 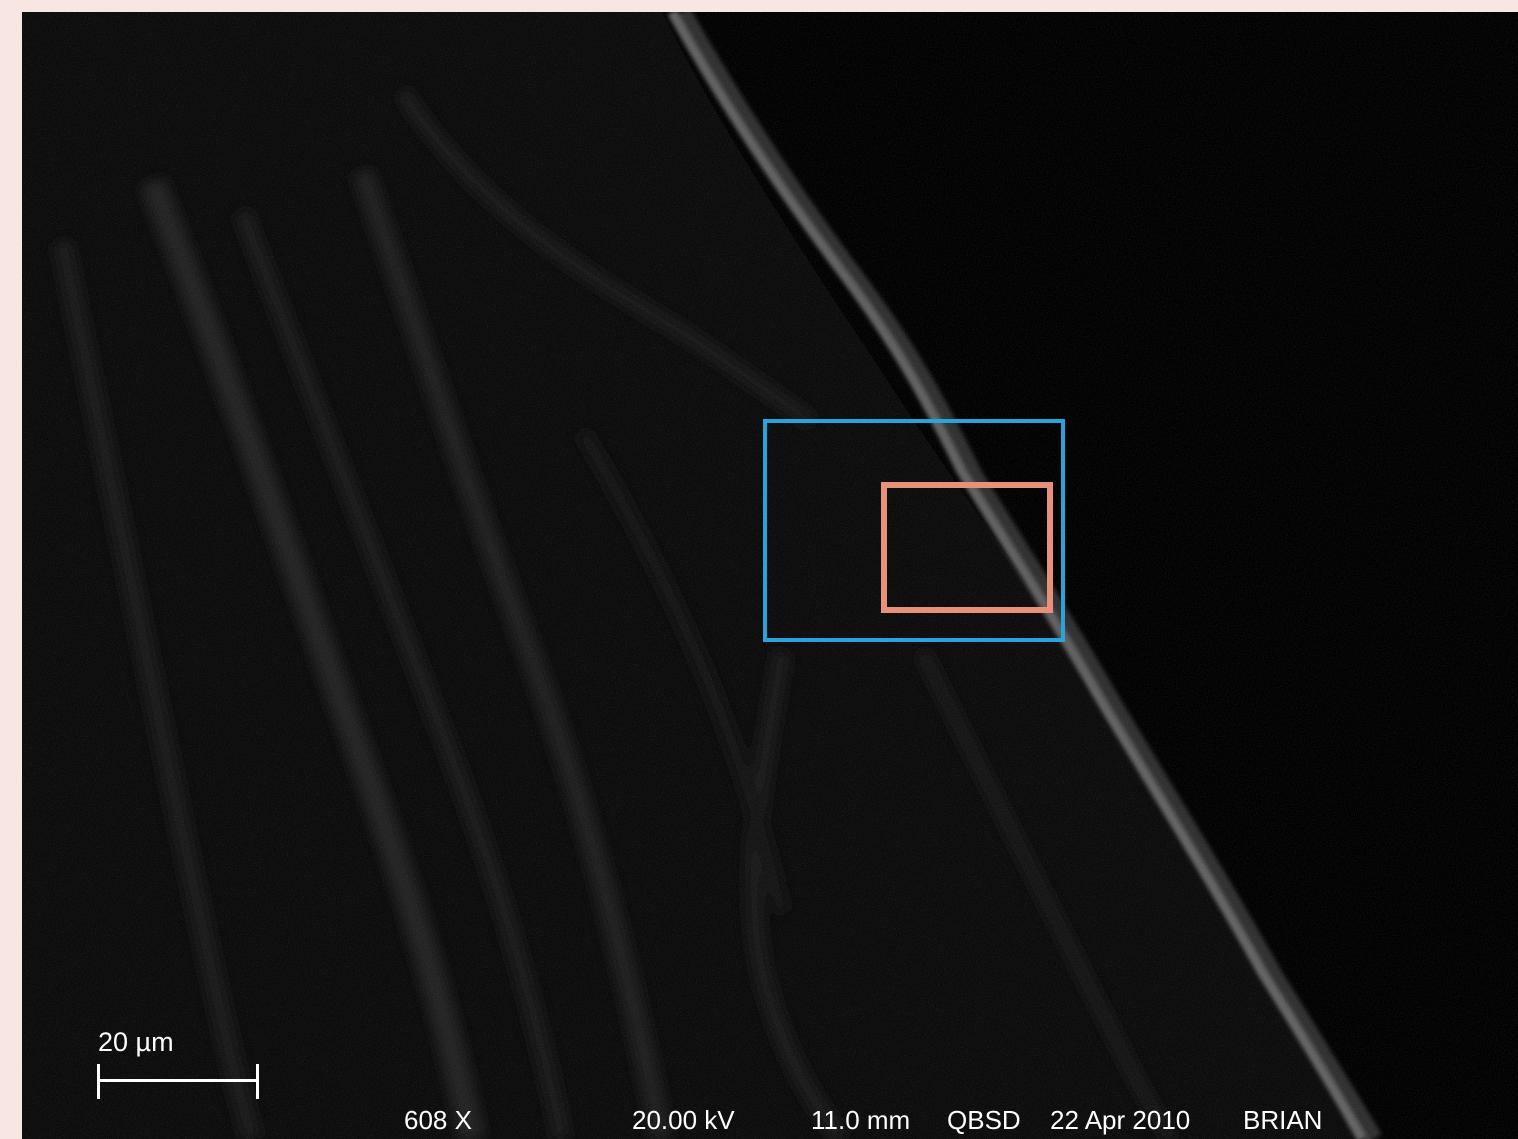 I want to click on date-label: 22 Apr 2010, so click(x=1120, y=1120).